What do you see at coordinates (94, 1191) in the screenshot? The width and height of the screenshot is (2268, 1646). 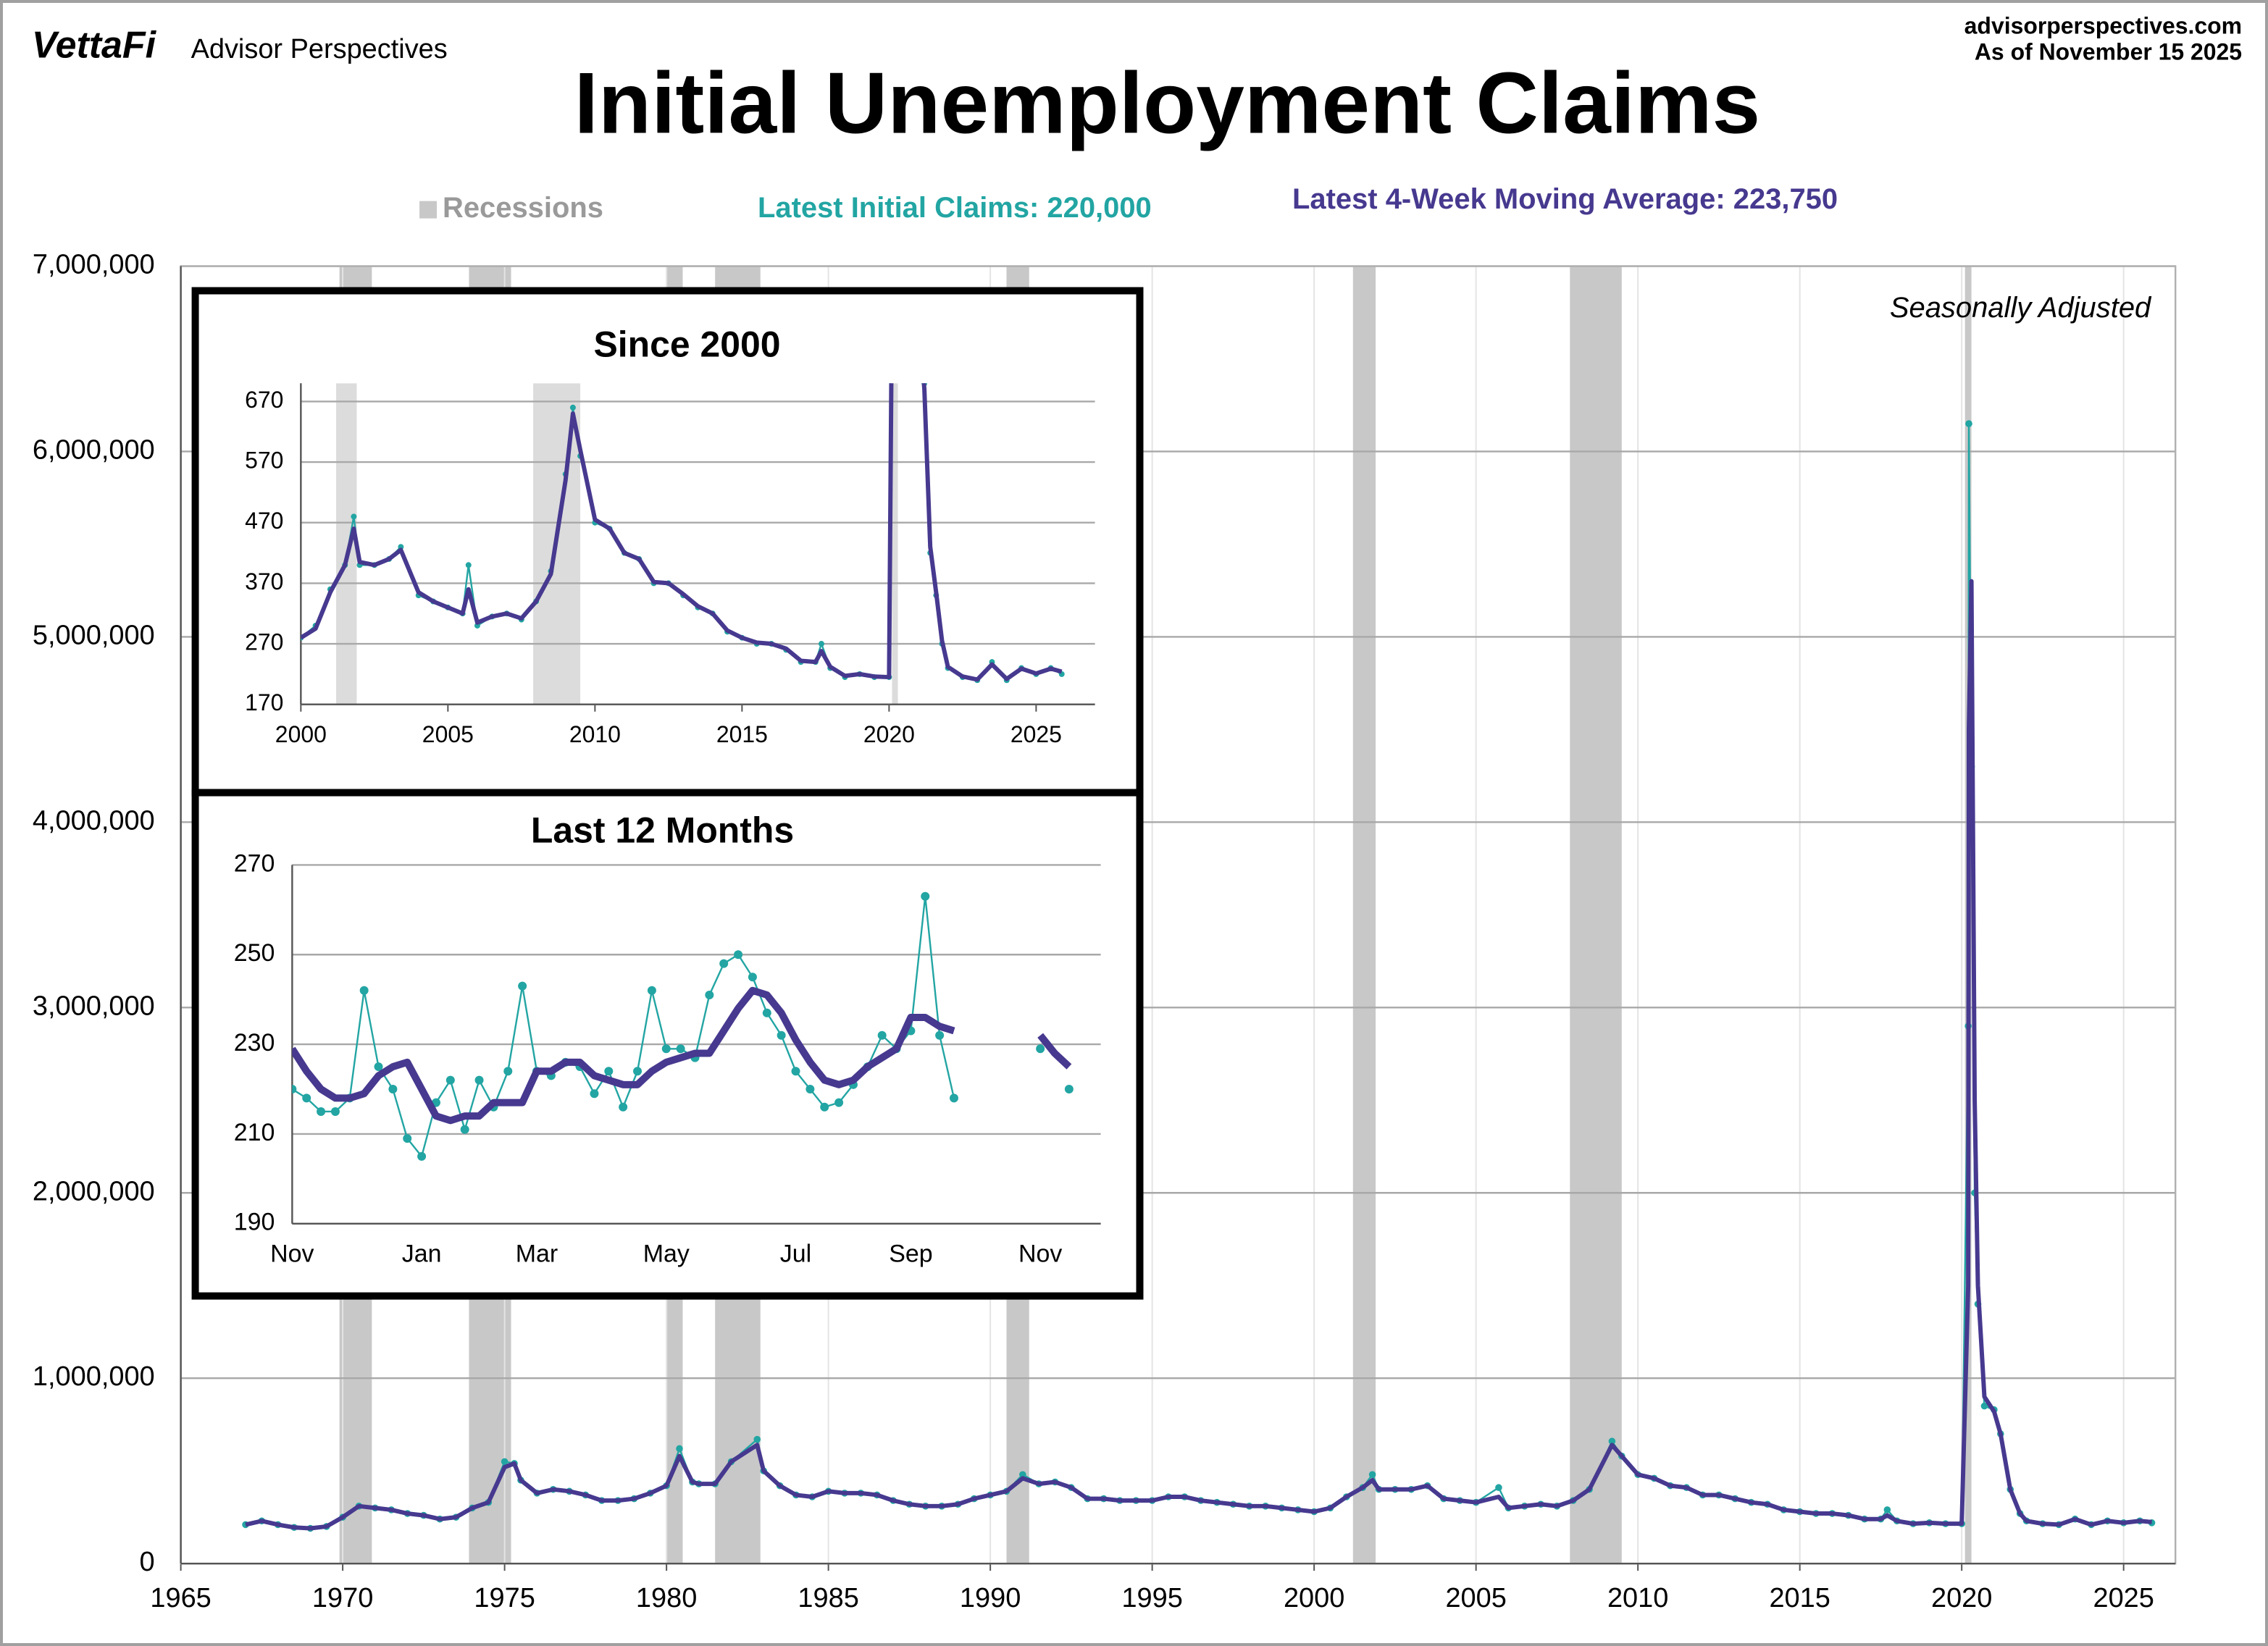 I see `y-tick-label: 2,000,000` at bounding box center [94, 1191].